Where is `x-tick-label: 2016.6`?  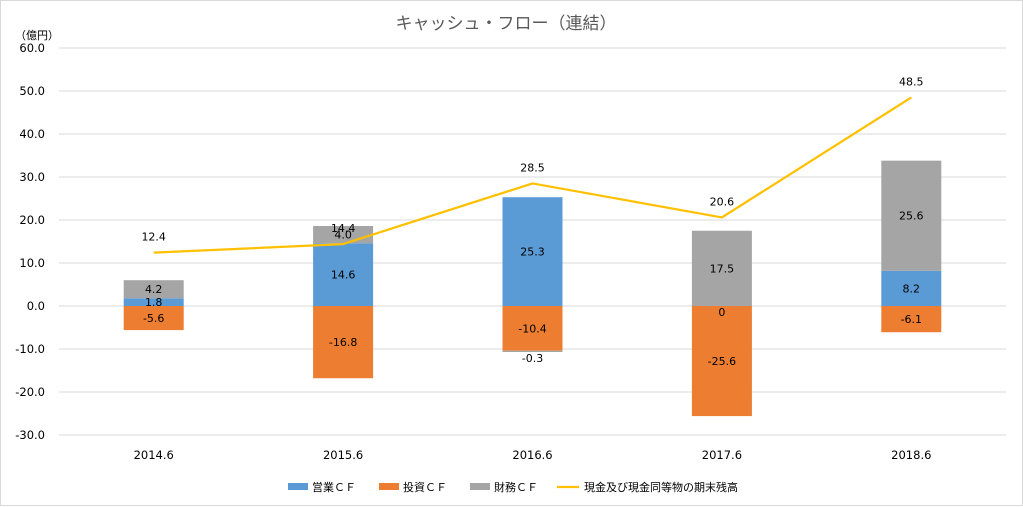 x-tick-label: 2016.6 is located at coordinates (532, 455).